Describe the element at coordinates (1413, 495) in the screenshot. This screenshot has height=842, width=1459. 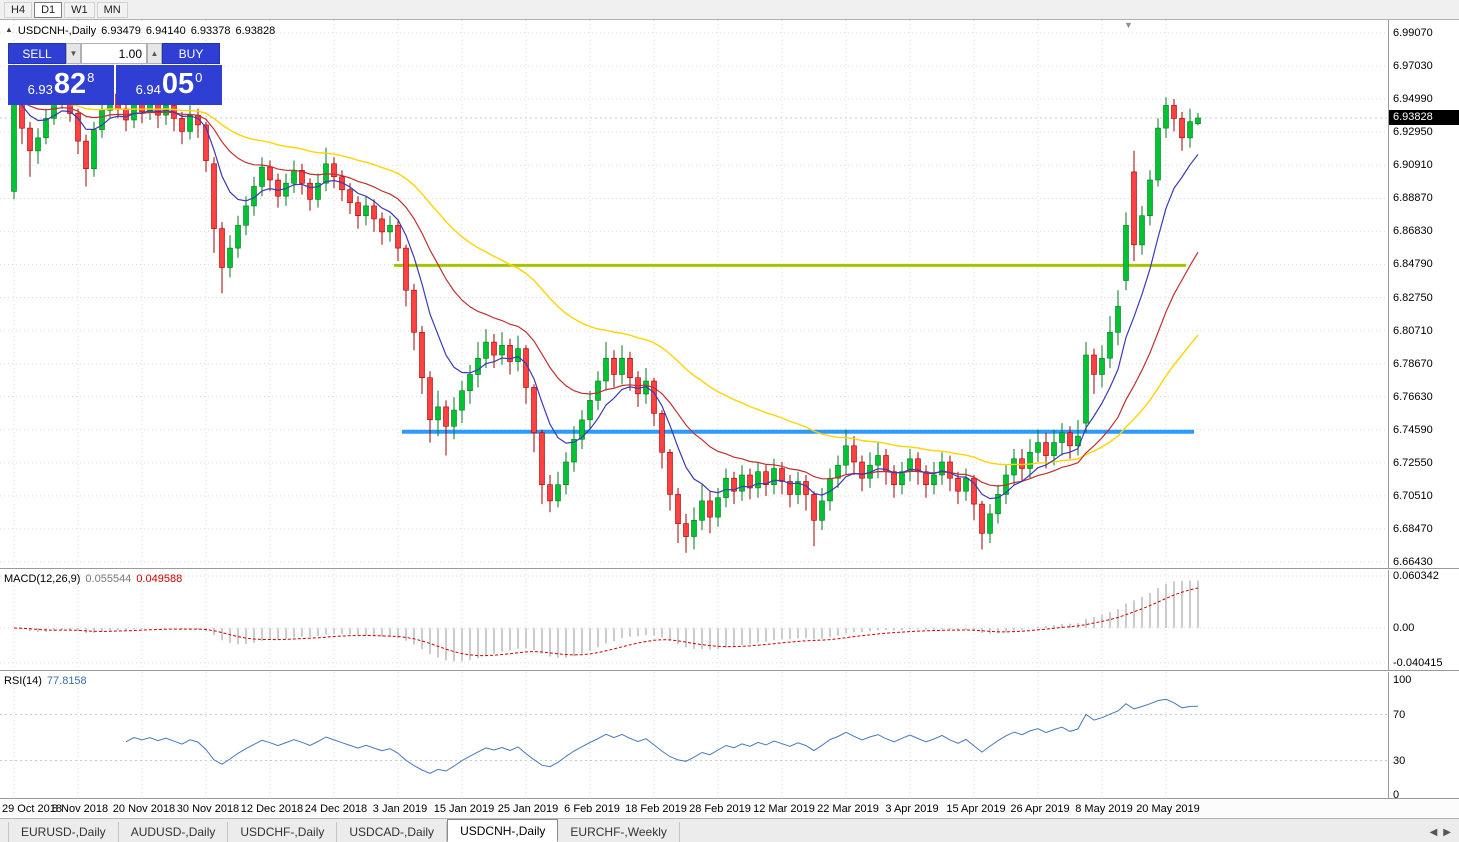
I see `price-axis-label: 6.70510` at that location.